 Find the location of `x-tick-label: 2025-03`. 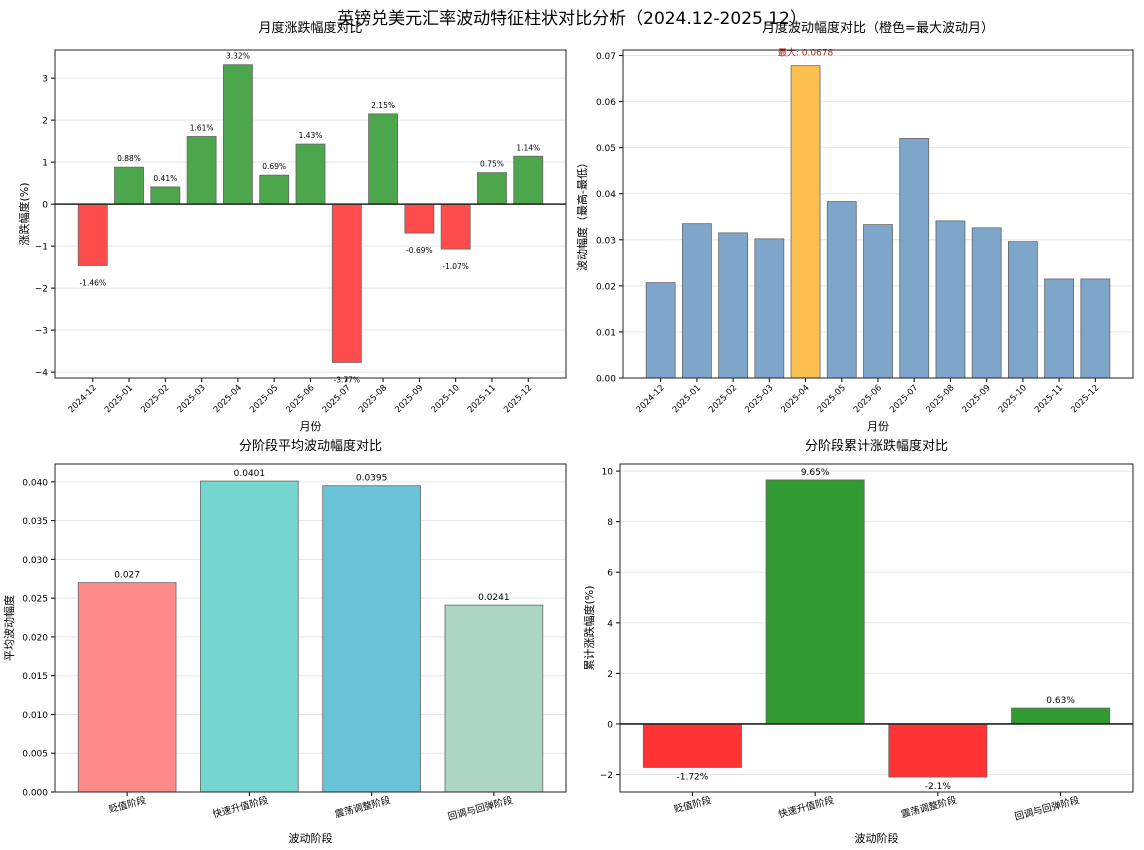

x-tick-label: 2025-03 is located at coordinates (192, 399).